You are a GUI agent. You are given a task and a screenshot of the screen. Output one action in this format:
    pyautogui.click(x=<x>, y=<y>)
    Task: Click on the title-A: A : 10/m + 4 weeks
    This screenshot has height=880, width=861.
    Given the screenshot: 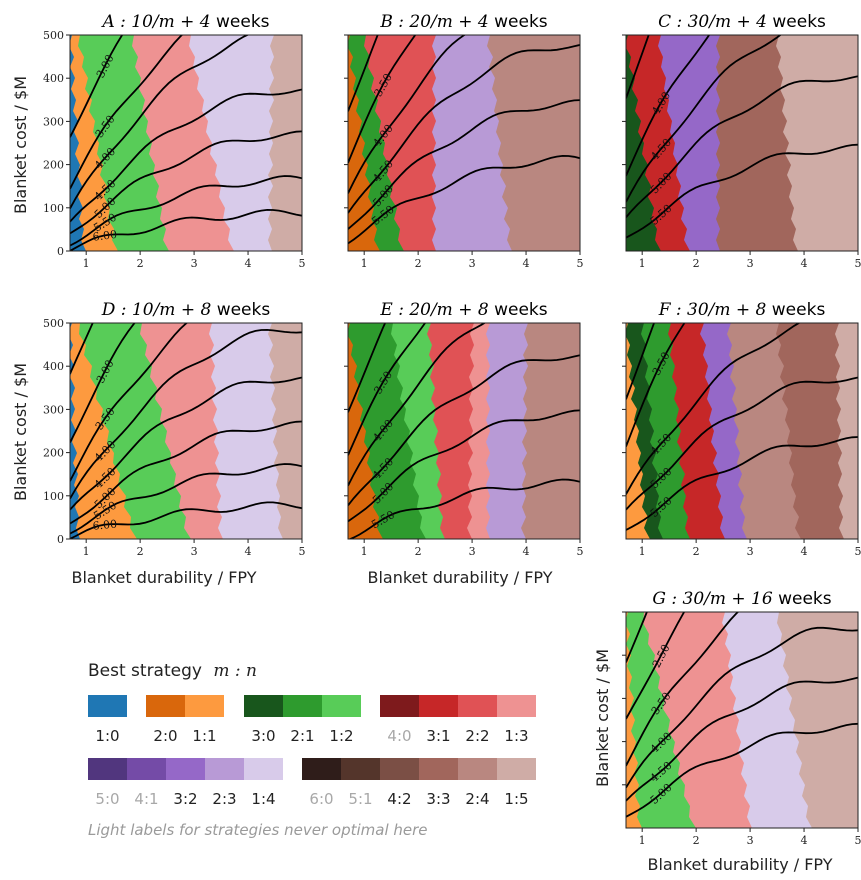 What is the action you would take?
    pyautogui.click(x=184, y=22)
    